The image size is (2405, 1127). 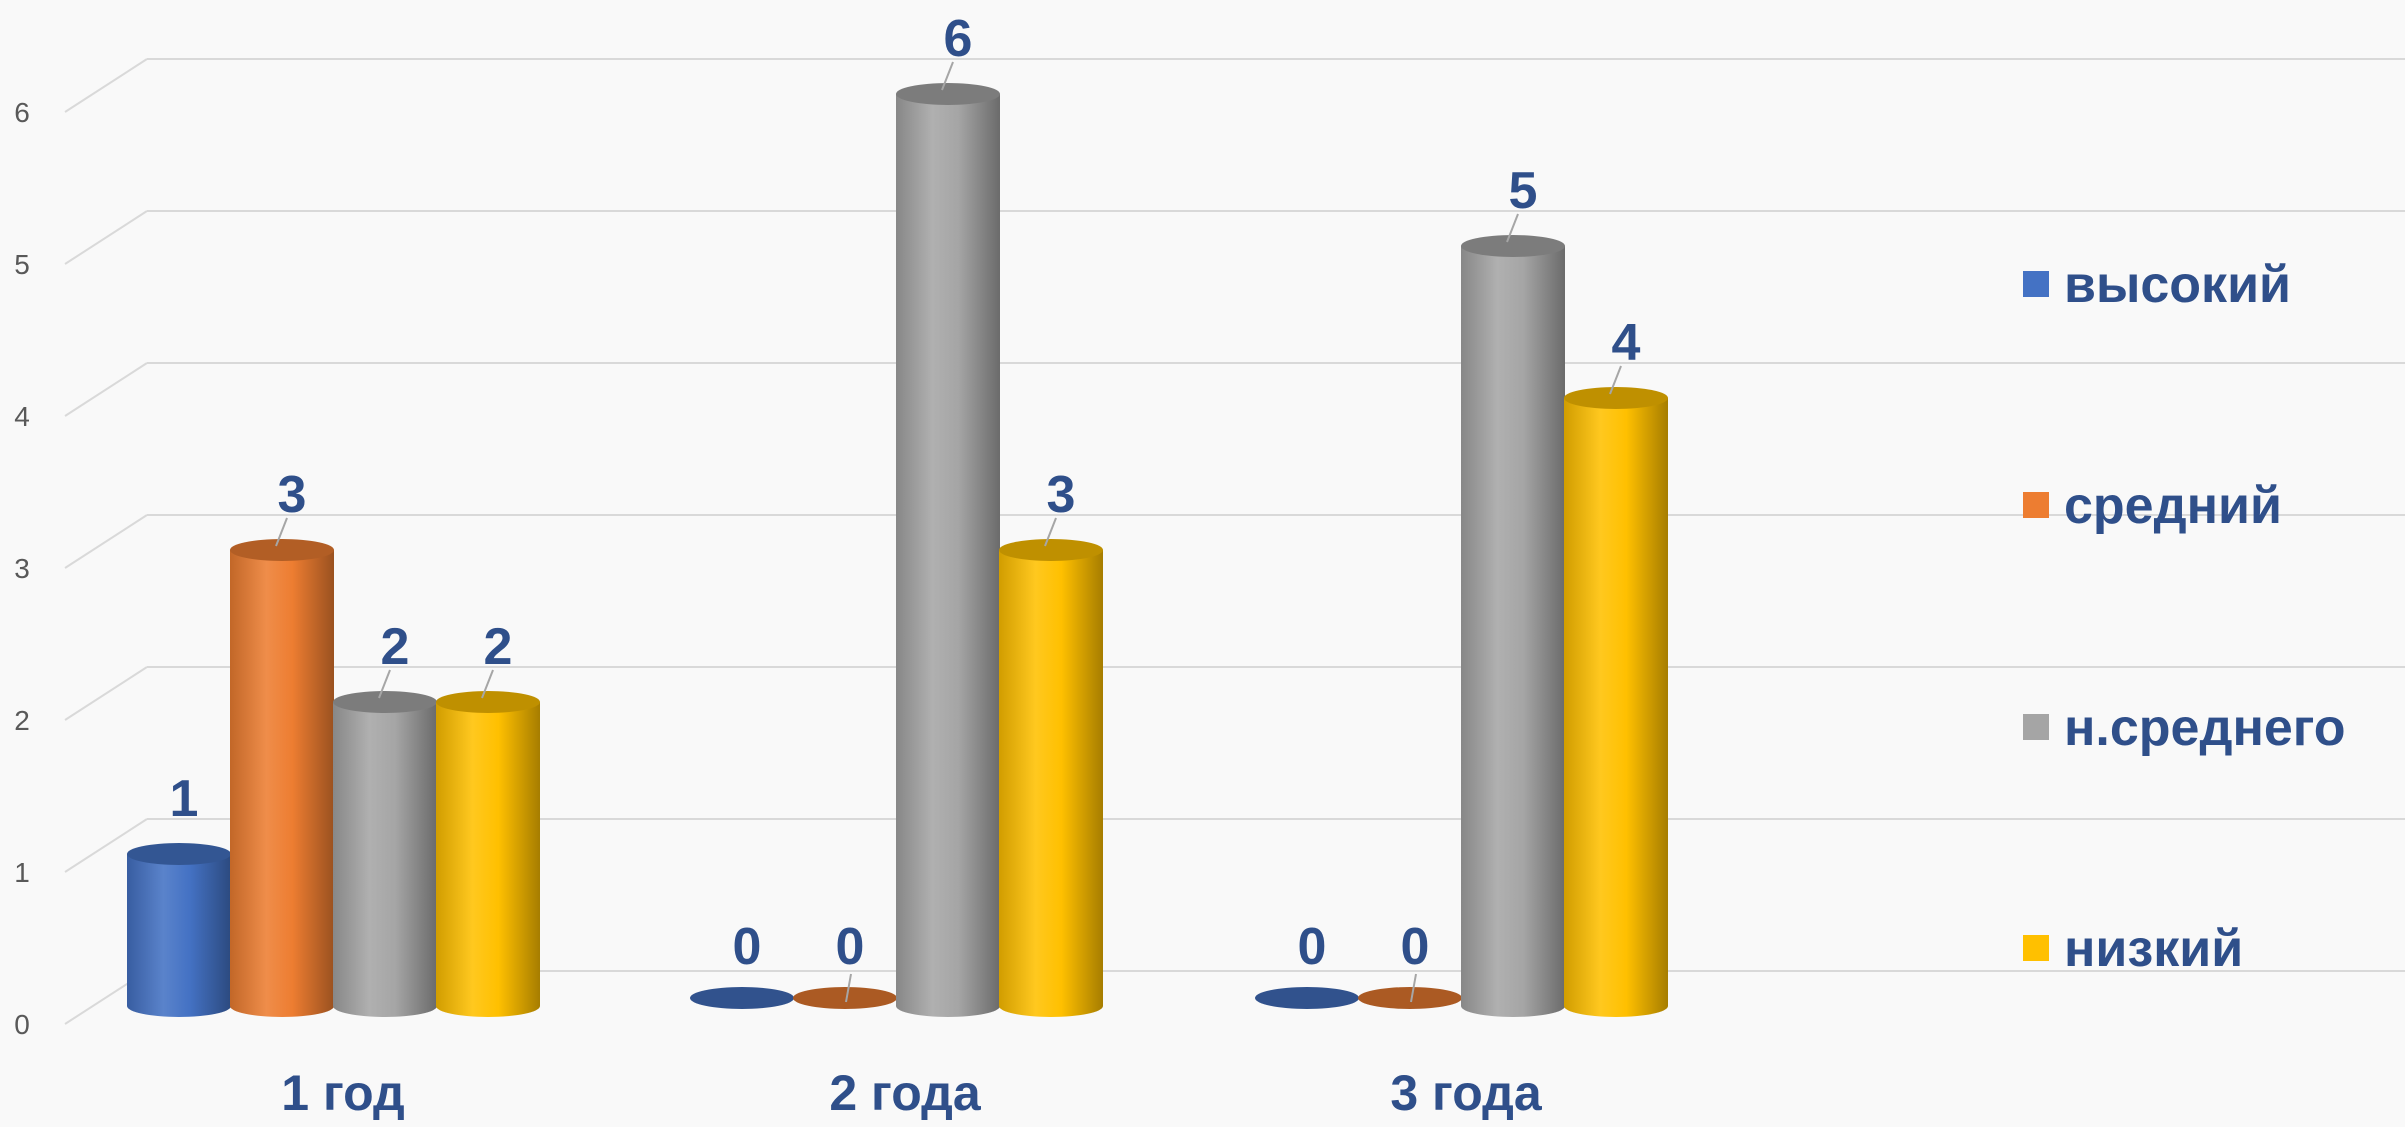 I want to click on legend-item: низкий, so click(x=2133, y=949).